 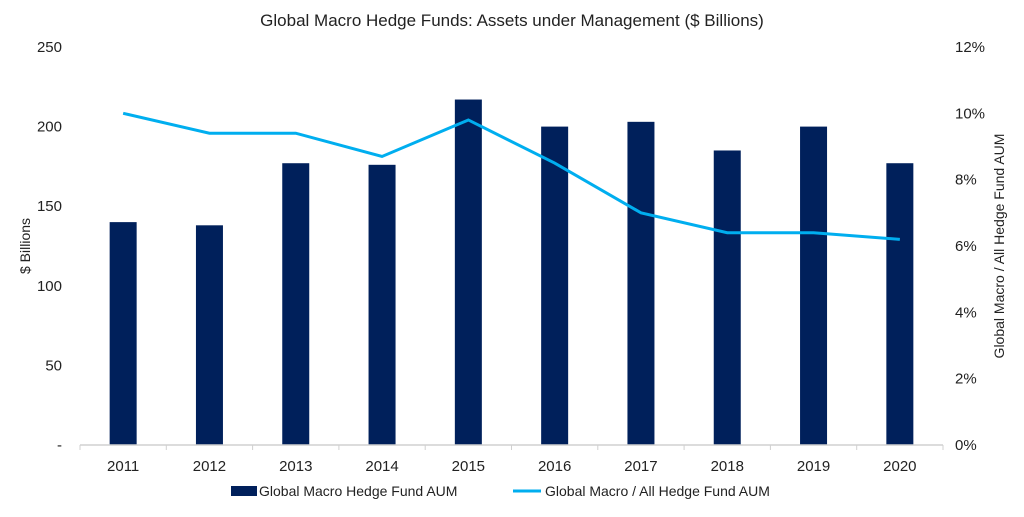 I want to click on y2-tick-label: 0%, so click(x=966, y=445).